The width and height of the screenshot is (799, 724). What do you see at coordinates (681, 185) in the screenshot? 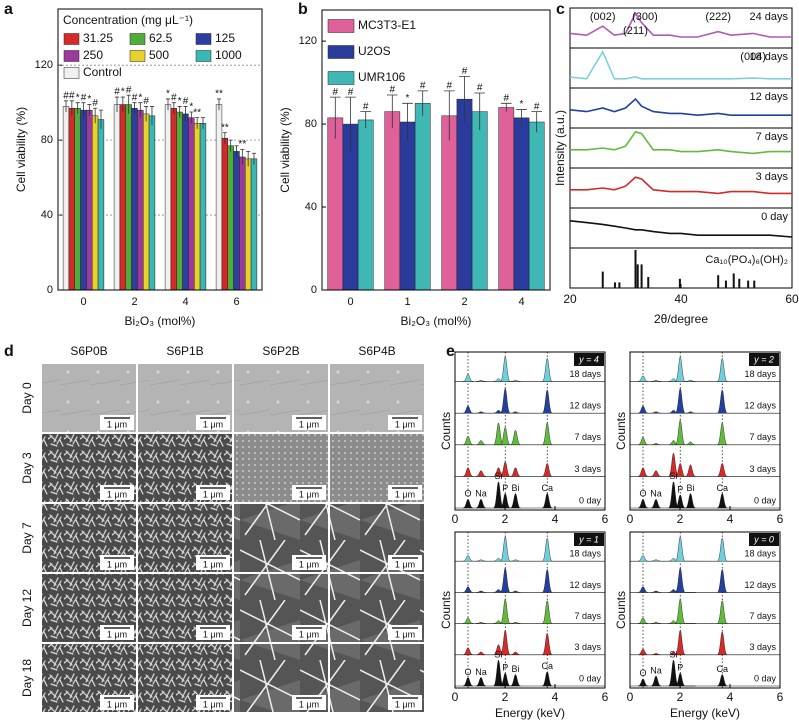
I see `xrd-line` at bounding box center [681, 185].